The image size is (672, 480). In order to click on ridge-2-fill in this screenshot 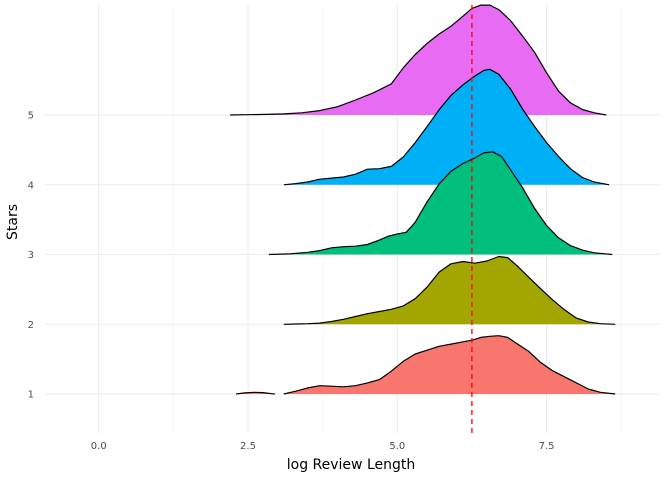, I will do `click(449, 290)`.